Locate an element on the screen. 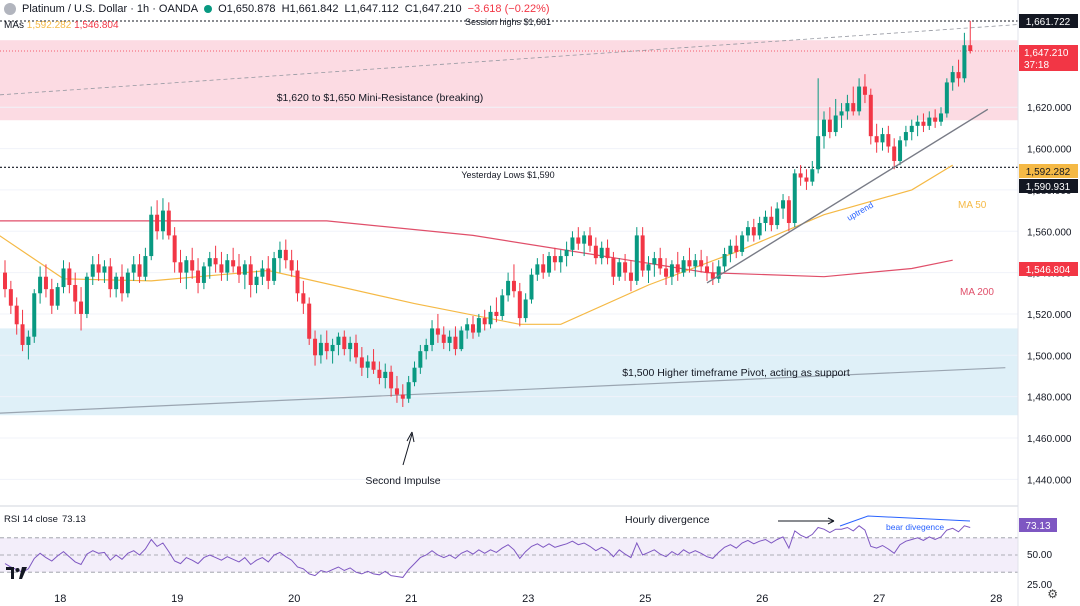  price-tick-label: 1,520.000 is located at coordinates (1049, 315).